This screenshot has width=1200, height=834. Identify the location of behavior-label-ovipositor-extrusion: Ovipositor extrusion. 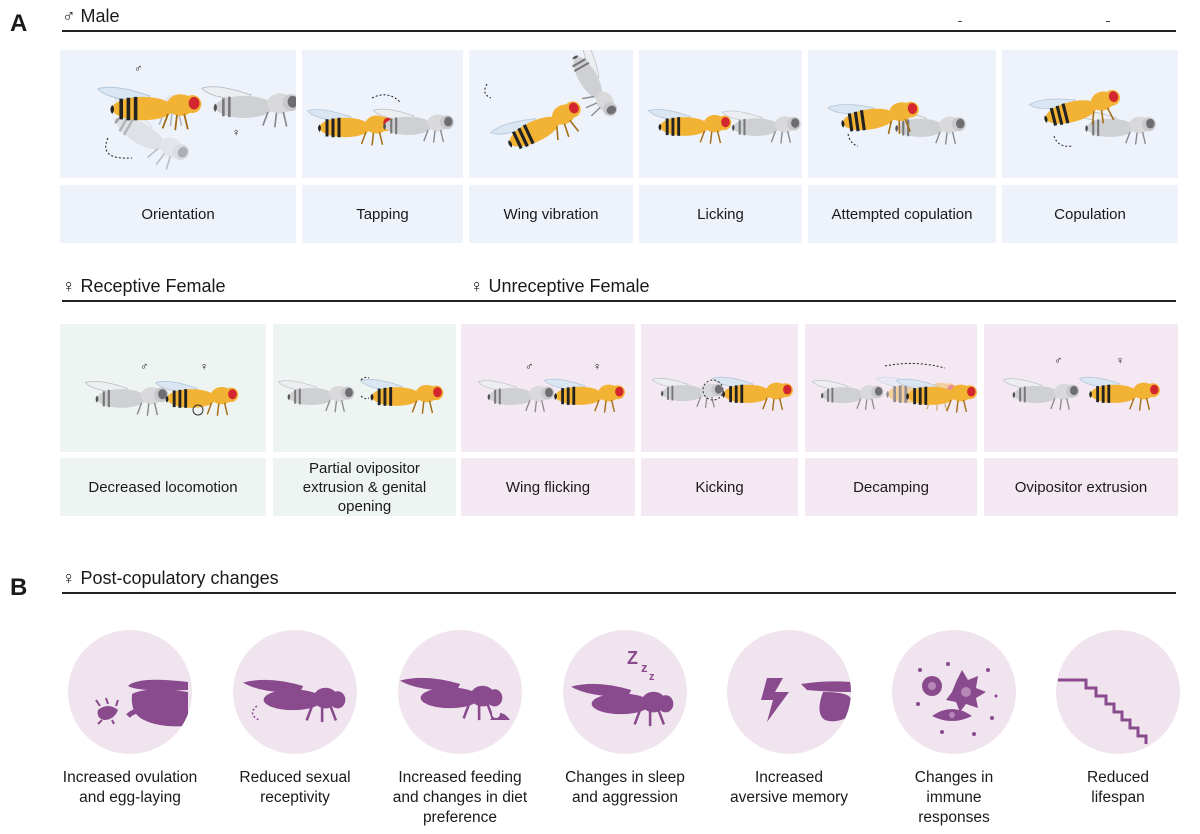
(1081, 487).